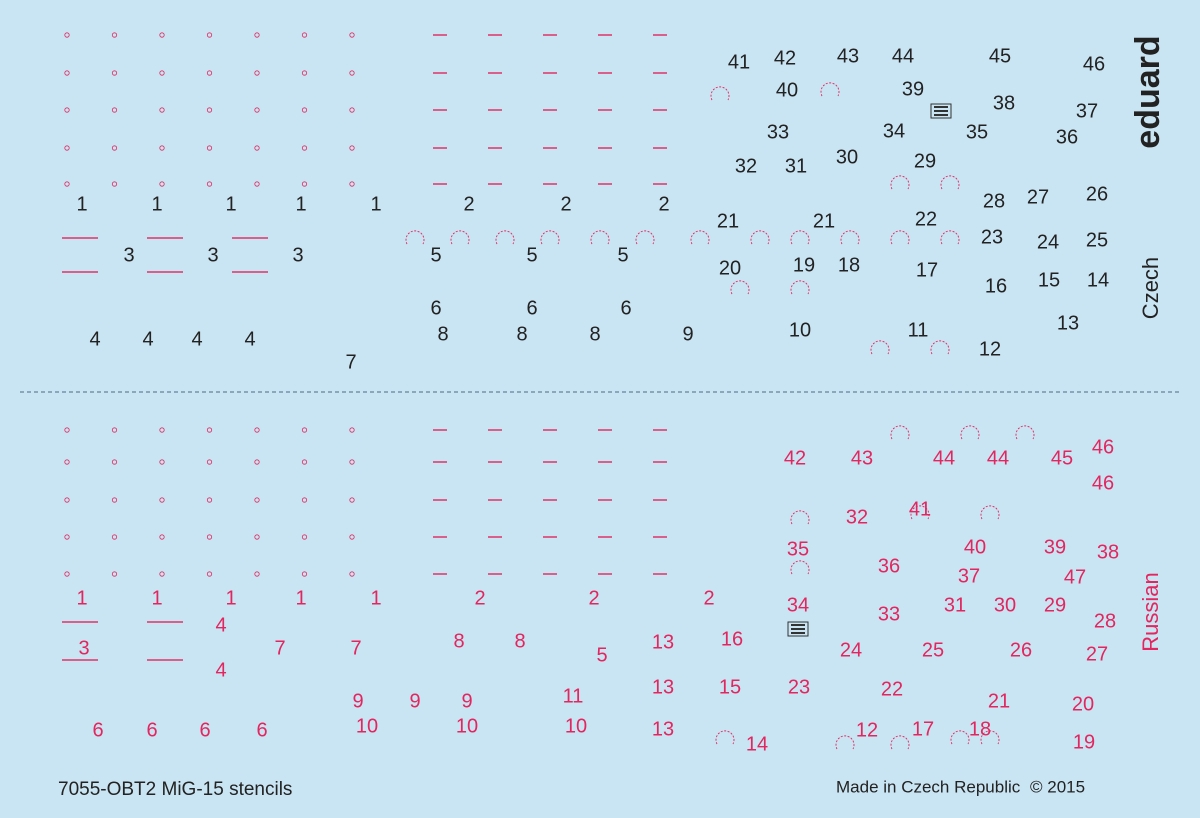 The width and height of the screenshot is (1200, 818). Describe the element at coordinates (889, 614) in the screenshot. I see `decal-number: 33` at that location.